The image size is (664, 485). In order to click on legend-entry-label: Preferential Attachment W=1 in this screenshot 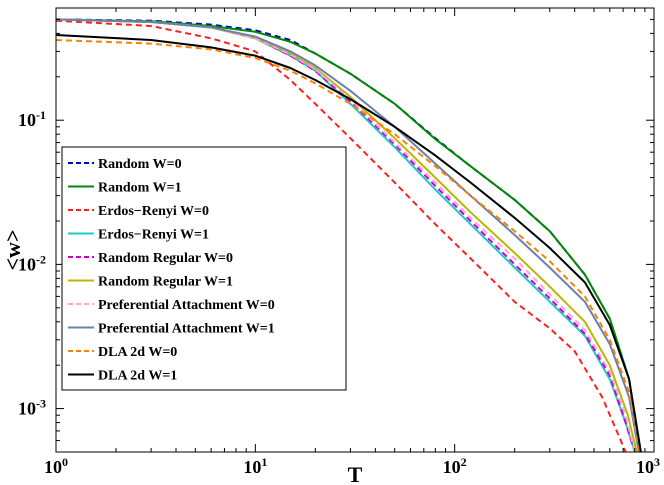, I will do `click(186, 329)`.